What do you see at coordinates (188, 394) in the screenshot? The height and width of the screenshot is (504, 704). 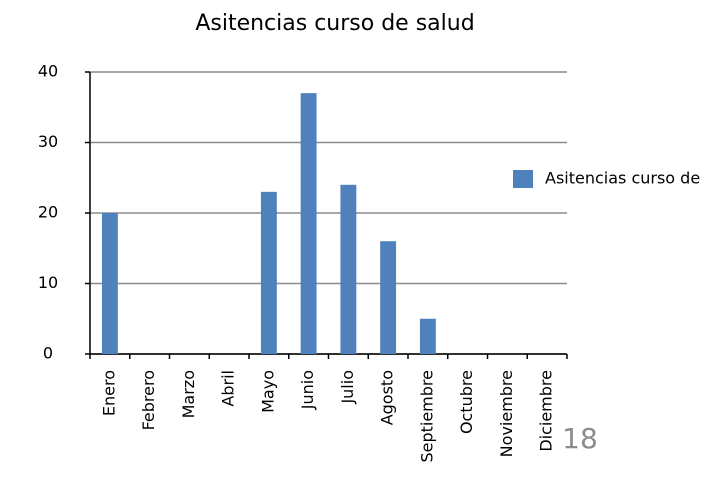 I see `x-tick-label: Marzo` at bounding box center [188, 394].